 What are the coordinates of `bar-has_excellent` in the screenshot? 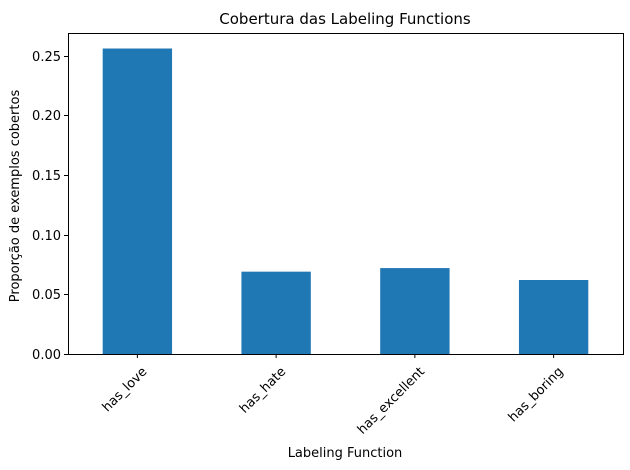 It's located at (415, 311).